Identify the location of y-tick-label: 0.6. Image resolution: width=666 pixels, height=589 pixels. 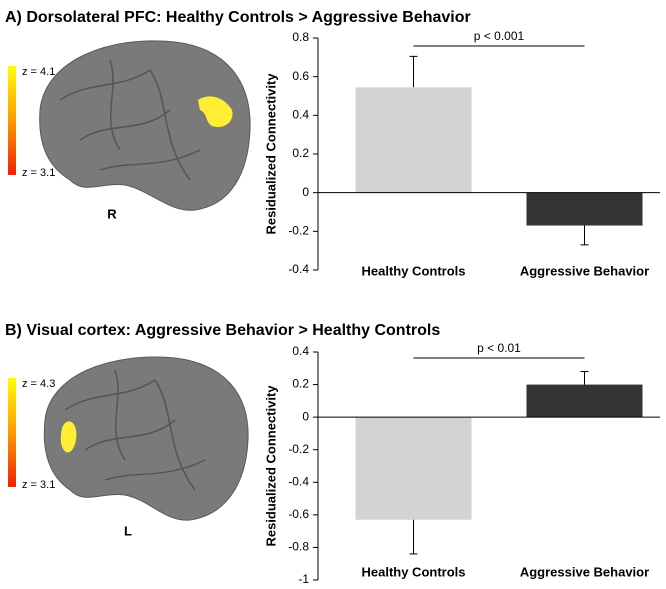
(300, 76).